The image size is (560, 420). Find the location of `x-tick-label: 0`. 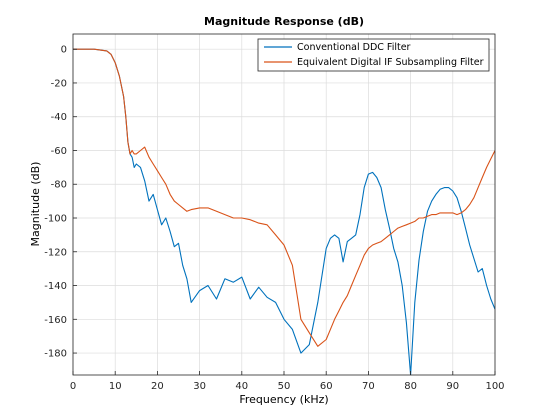

x-tick-label: 0 is located at coordinates (73, 386).